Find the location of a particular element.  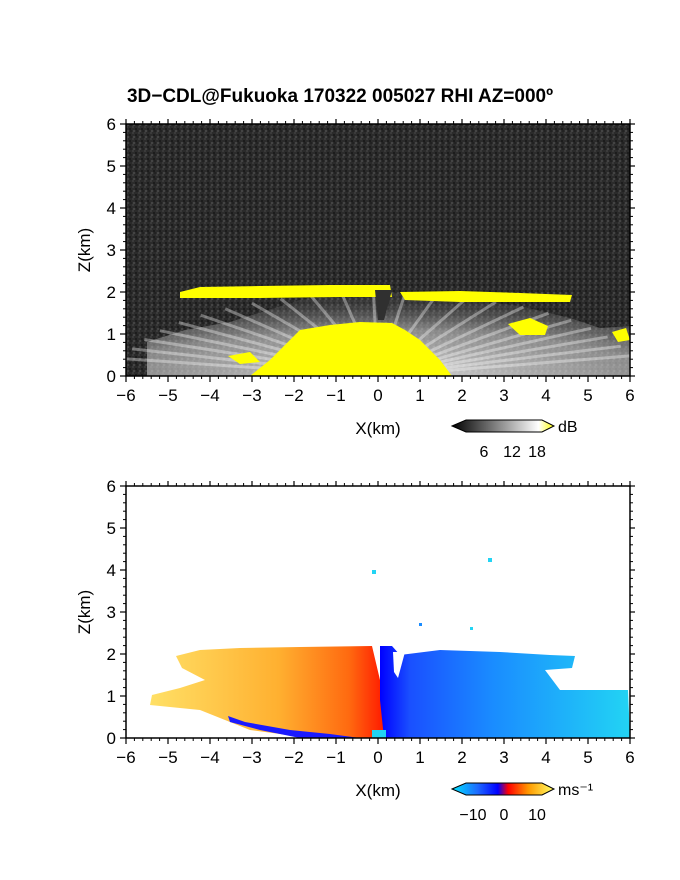

intensity-colorbar: dB 6 12 18 is located at coordinates (514, 440).